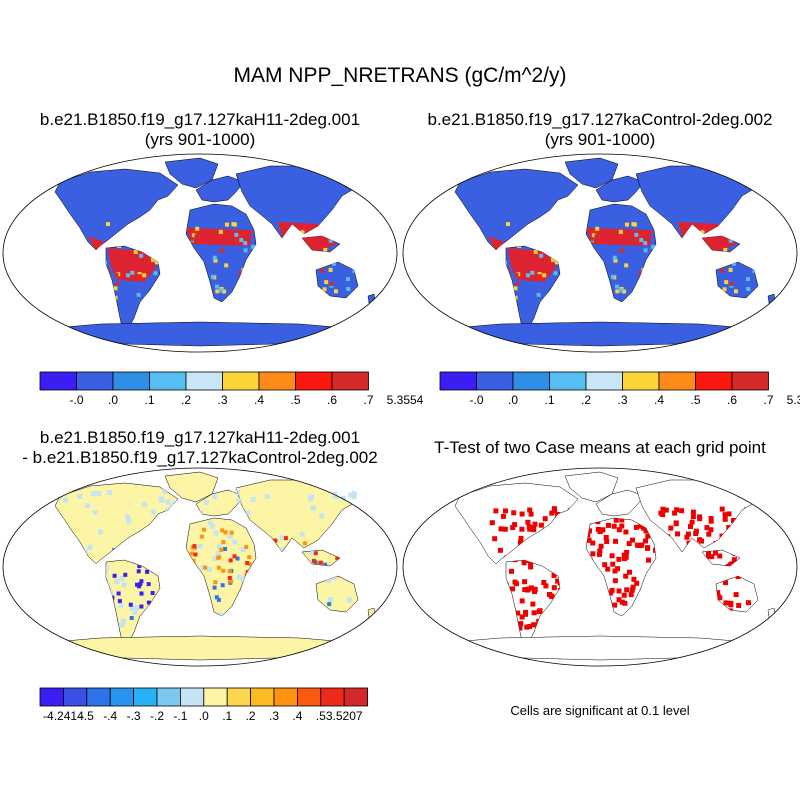 This screenshot has width=800, height=800. I want to click on colorbar-label: 5.3876, so click(793, 400).